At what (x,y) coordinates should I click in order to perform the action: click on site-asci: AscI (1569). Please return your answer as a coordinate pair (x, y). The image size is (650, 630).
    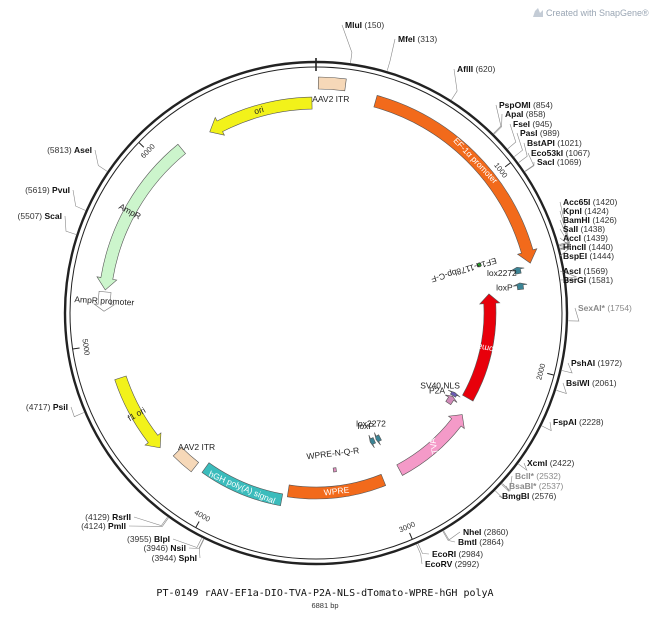
    Looking at the image, I should click on (583, 272).